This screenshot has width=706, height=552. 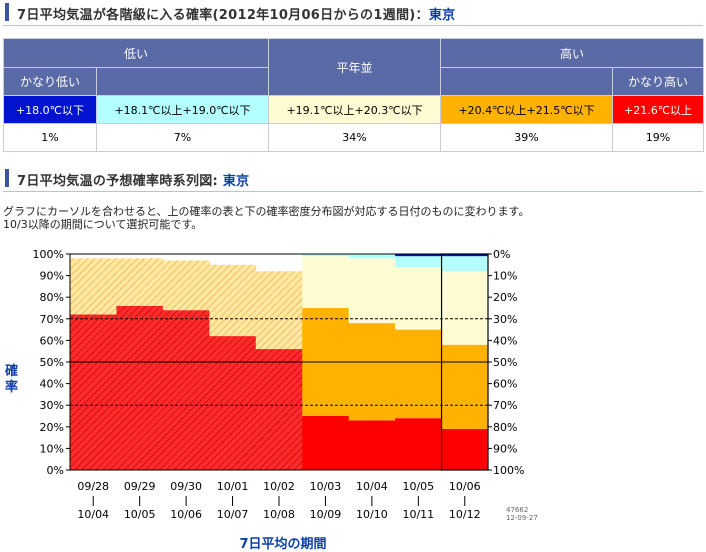 I want to click on left-tick-label: 90%, so click(x=52, y=276).